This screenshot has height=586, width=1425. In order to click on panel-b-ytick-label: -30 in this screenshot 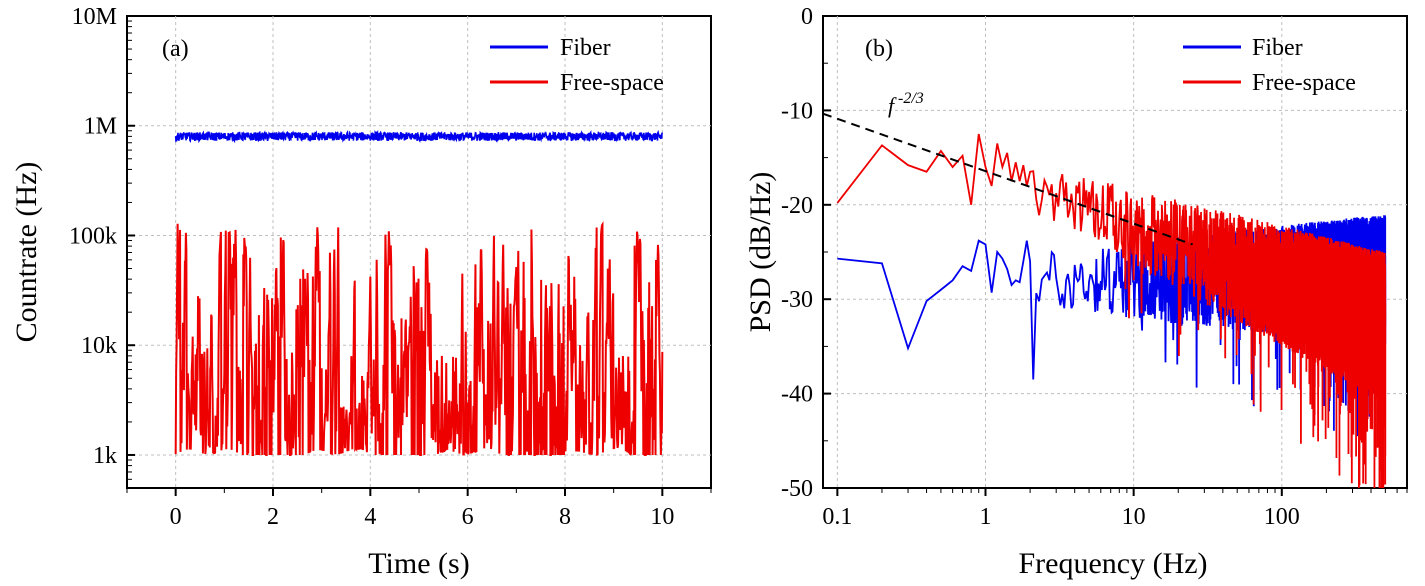, I will do `click(797, 300)`.